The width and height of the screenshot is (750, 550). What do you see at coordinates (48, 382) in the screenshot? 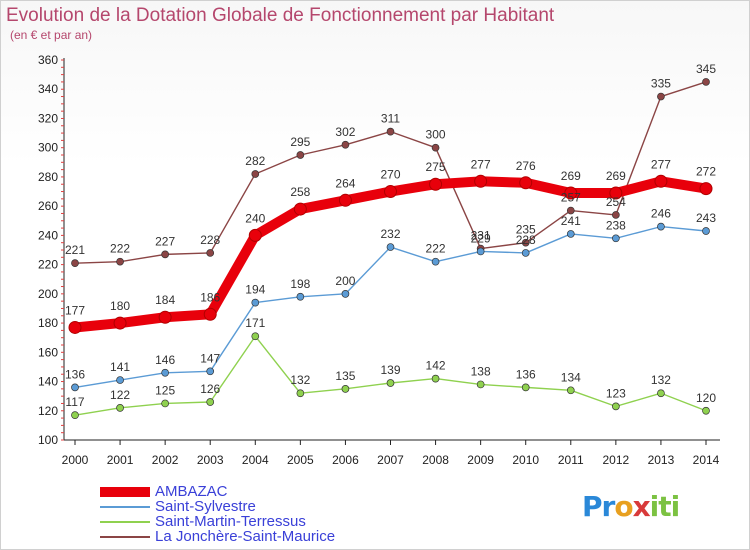
I see `y-tick-label: 140` at bounding box center [48, 382].